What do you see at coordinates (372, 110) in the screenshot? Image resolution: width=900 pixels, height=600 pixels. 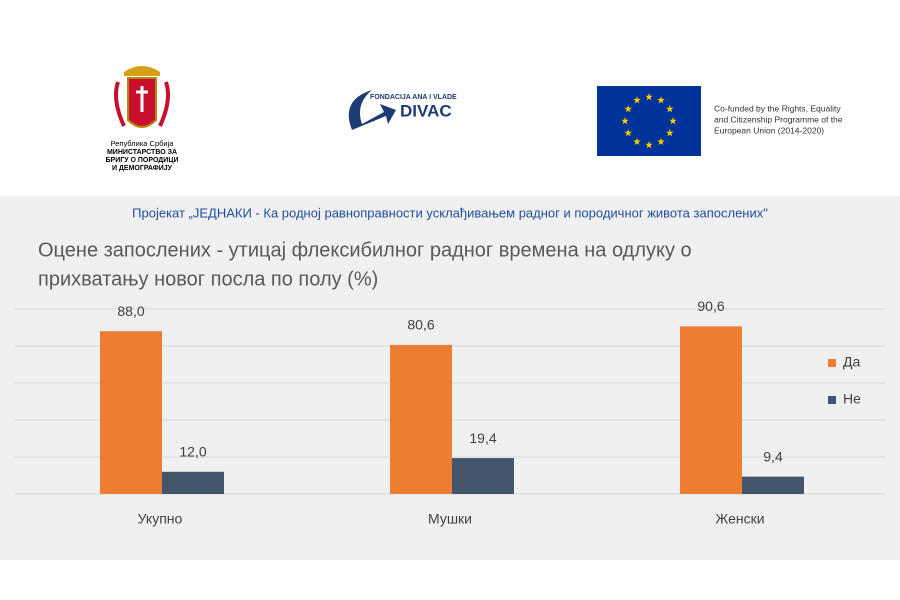 I see `foundation-logo` at bounding box center [372, 110].